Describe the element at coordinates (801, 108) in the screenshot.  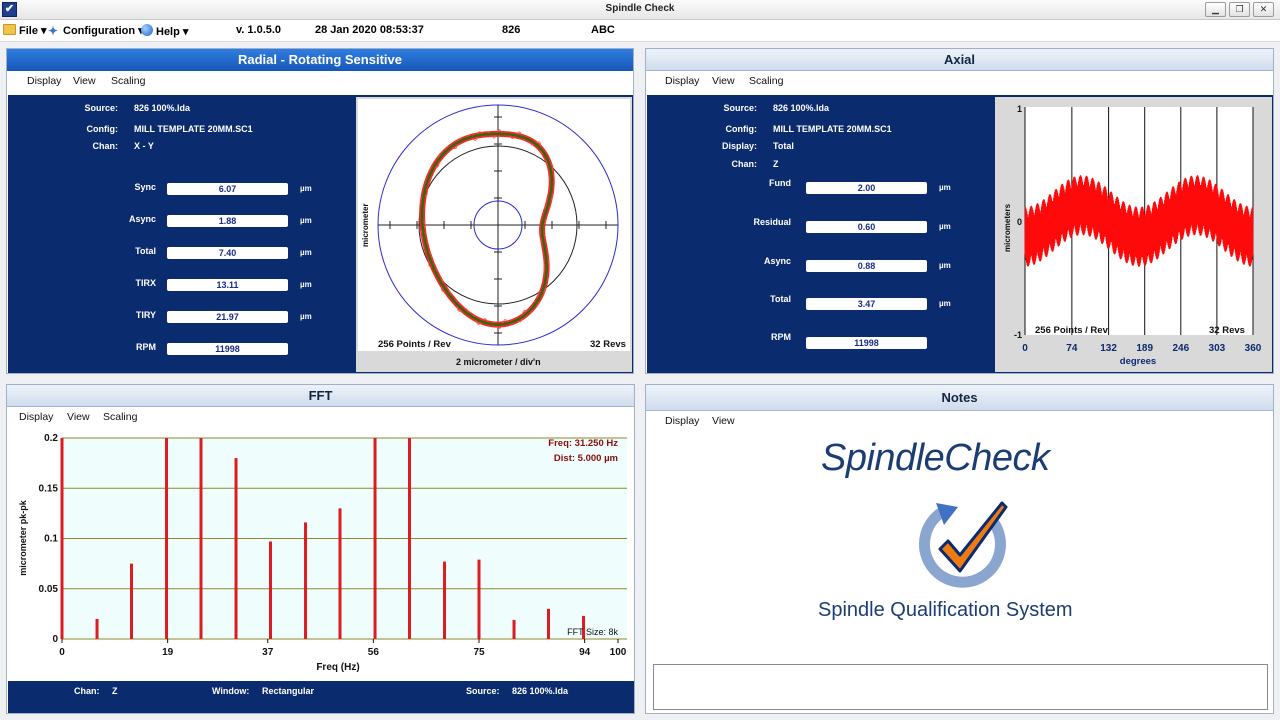
I see `axial-source-value: 826 100%.lda` at that location.